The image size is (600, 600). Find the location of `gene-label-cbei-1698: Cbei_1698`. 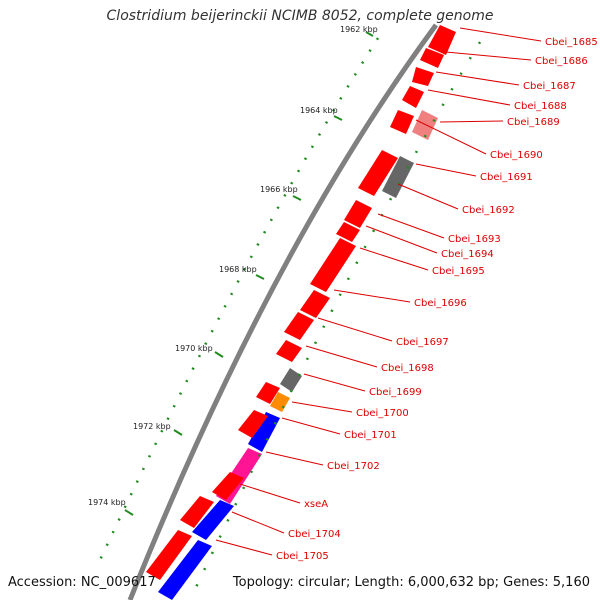

gene-label-cbei-1698: Cbei_1698 is located at coordinates (407, 368).